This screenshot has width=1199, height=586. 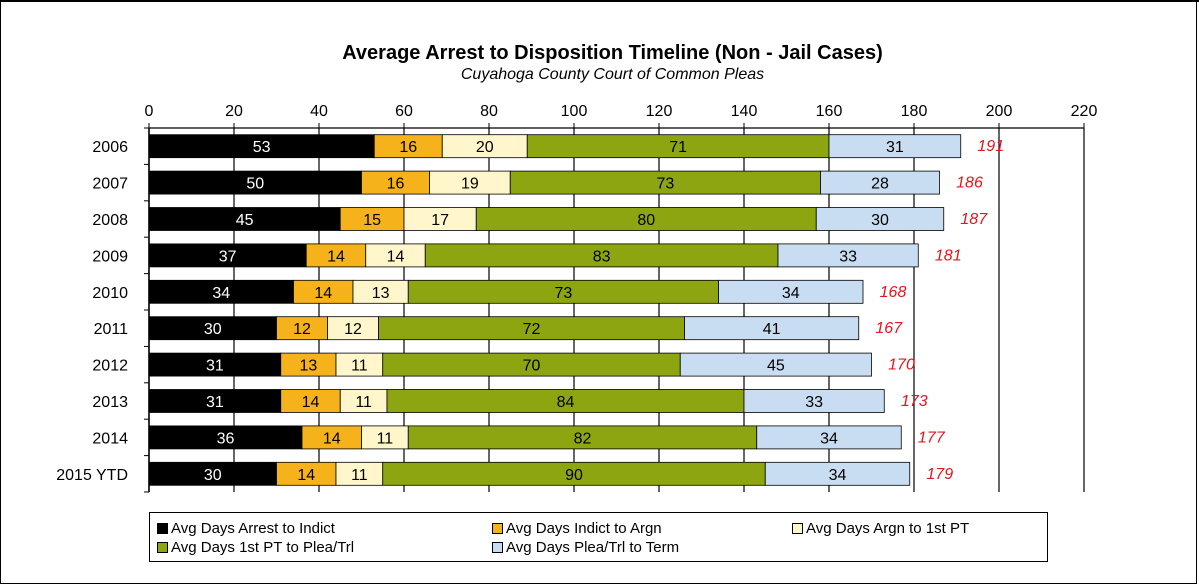 I want to click on data-label: 19, so click(x=470, y=184).